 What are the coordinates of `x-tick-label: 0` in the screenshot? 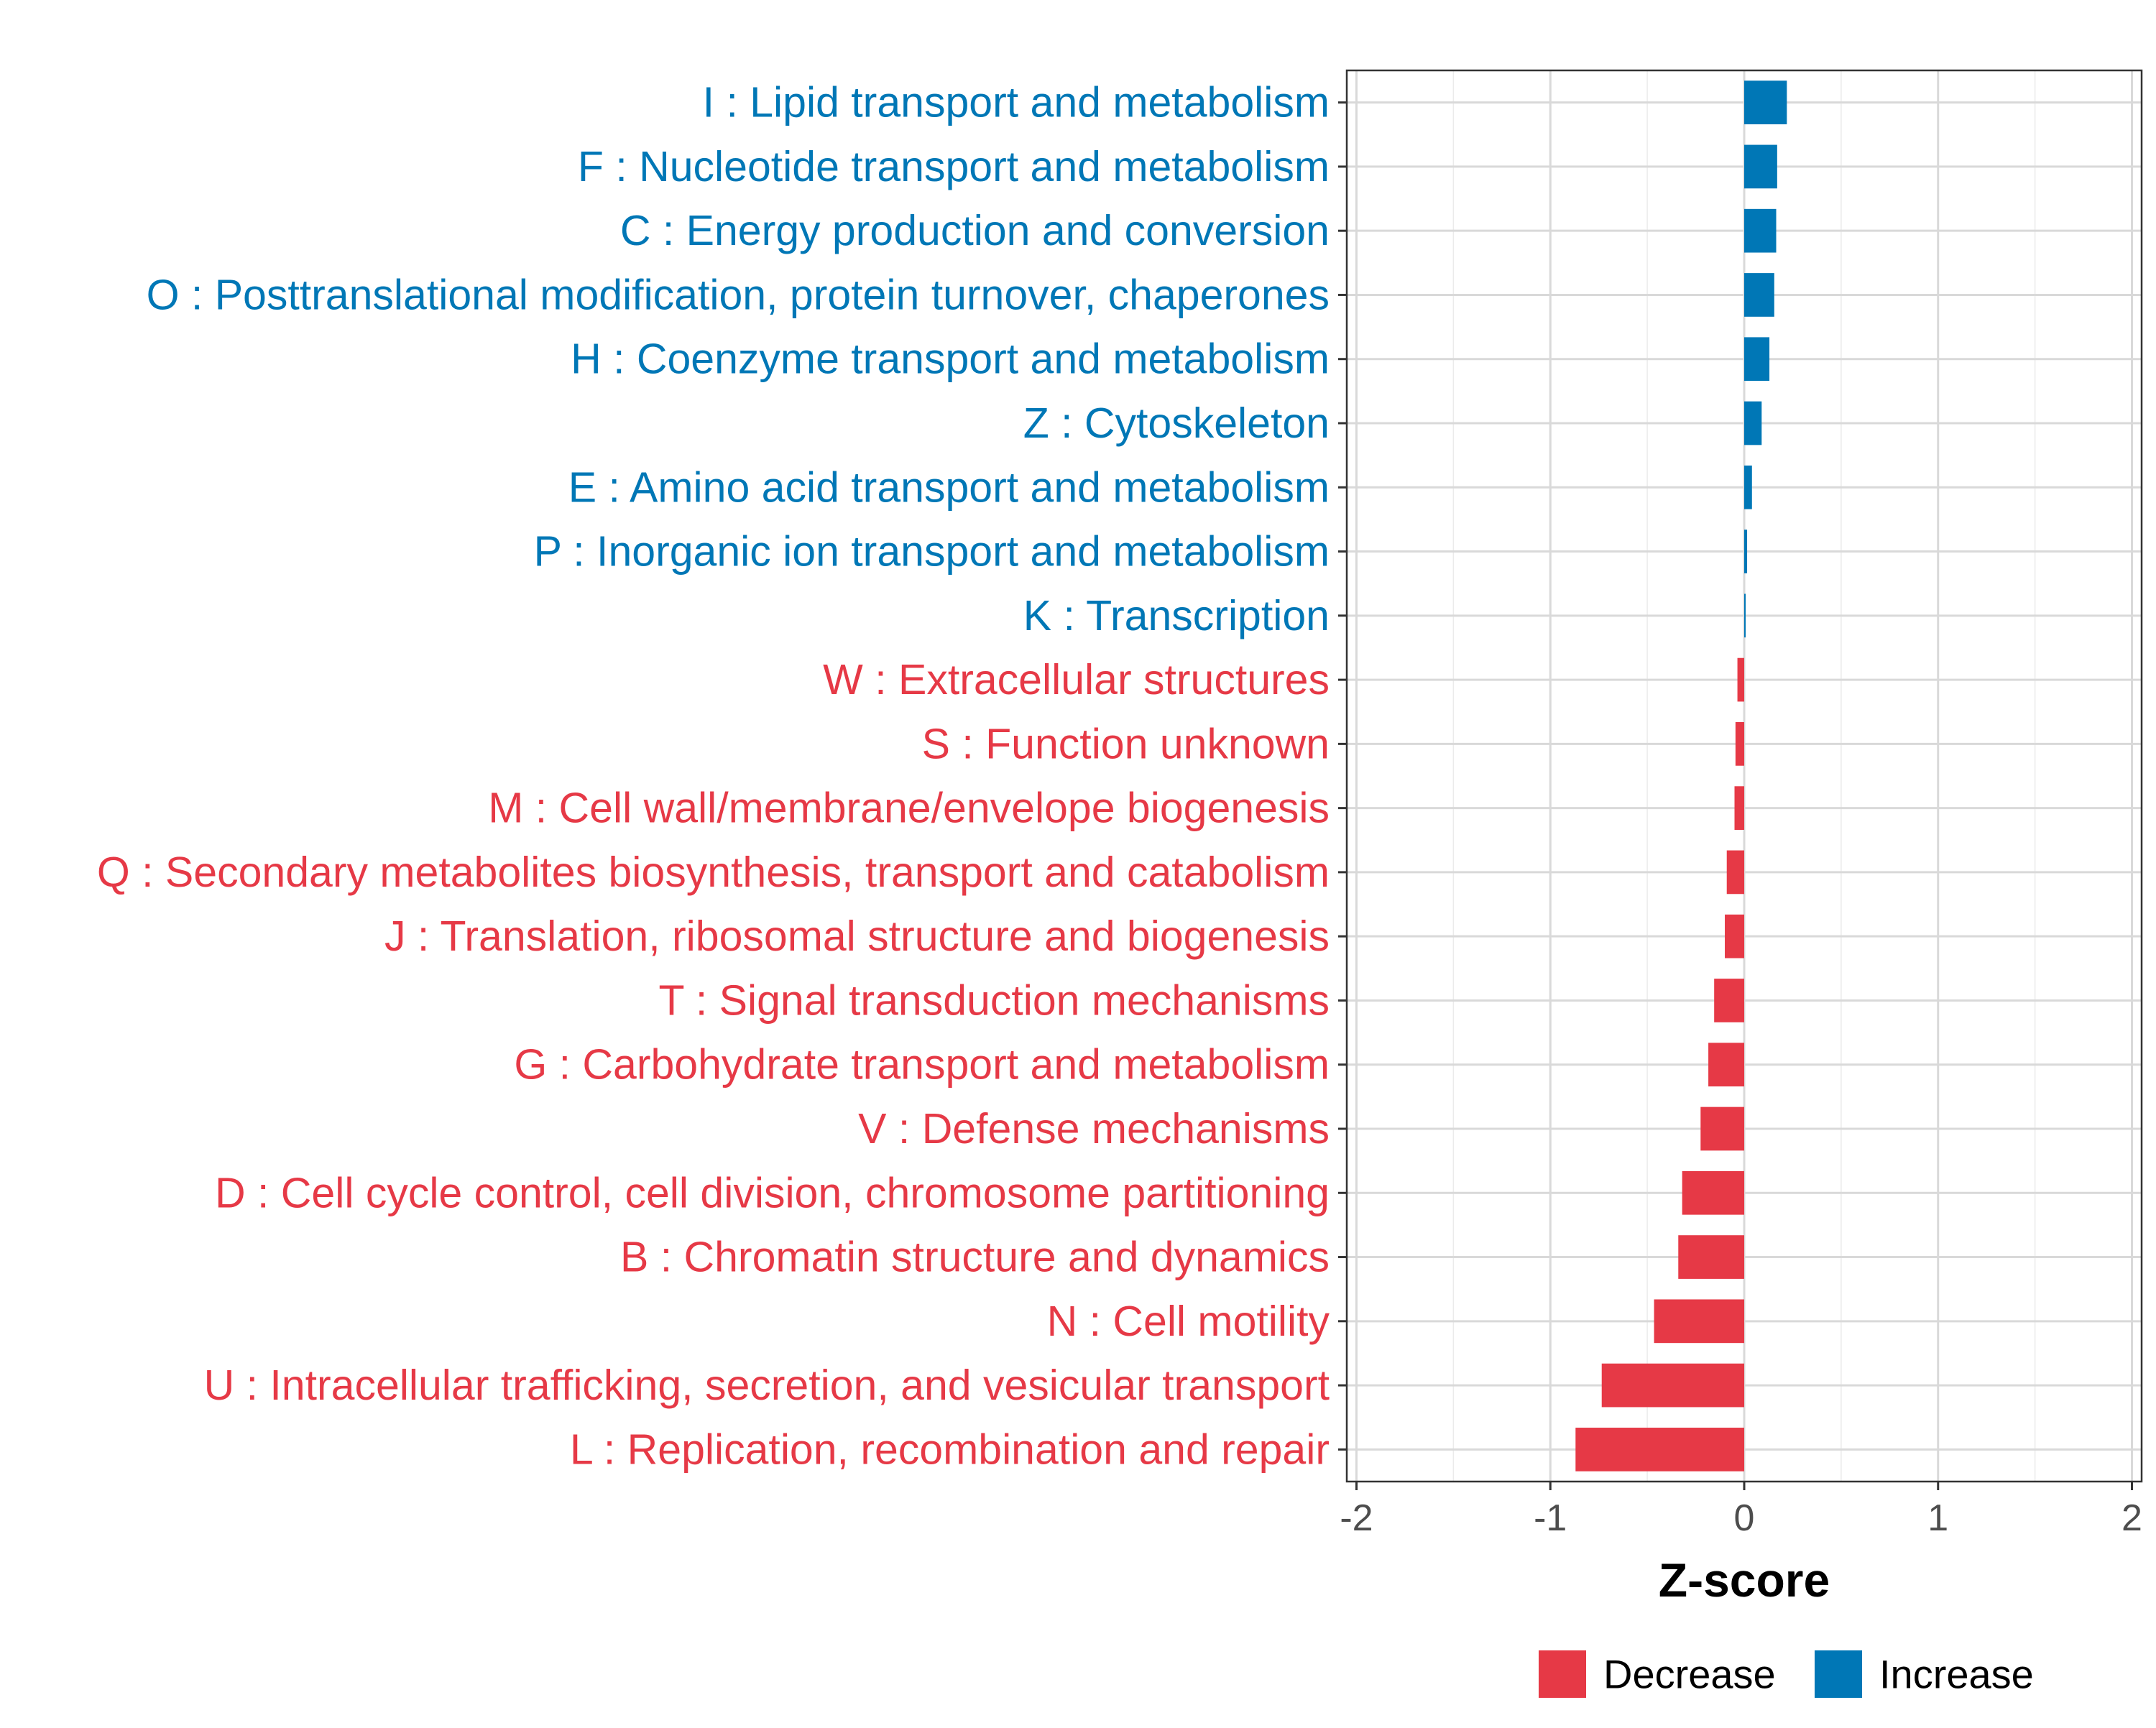 It's located at (1745, 1518).